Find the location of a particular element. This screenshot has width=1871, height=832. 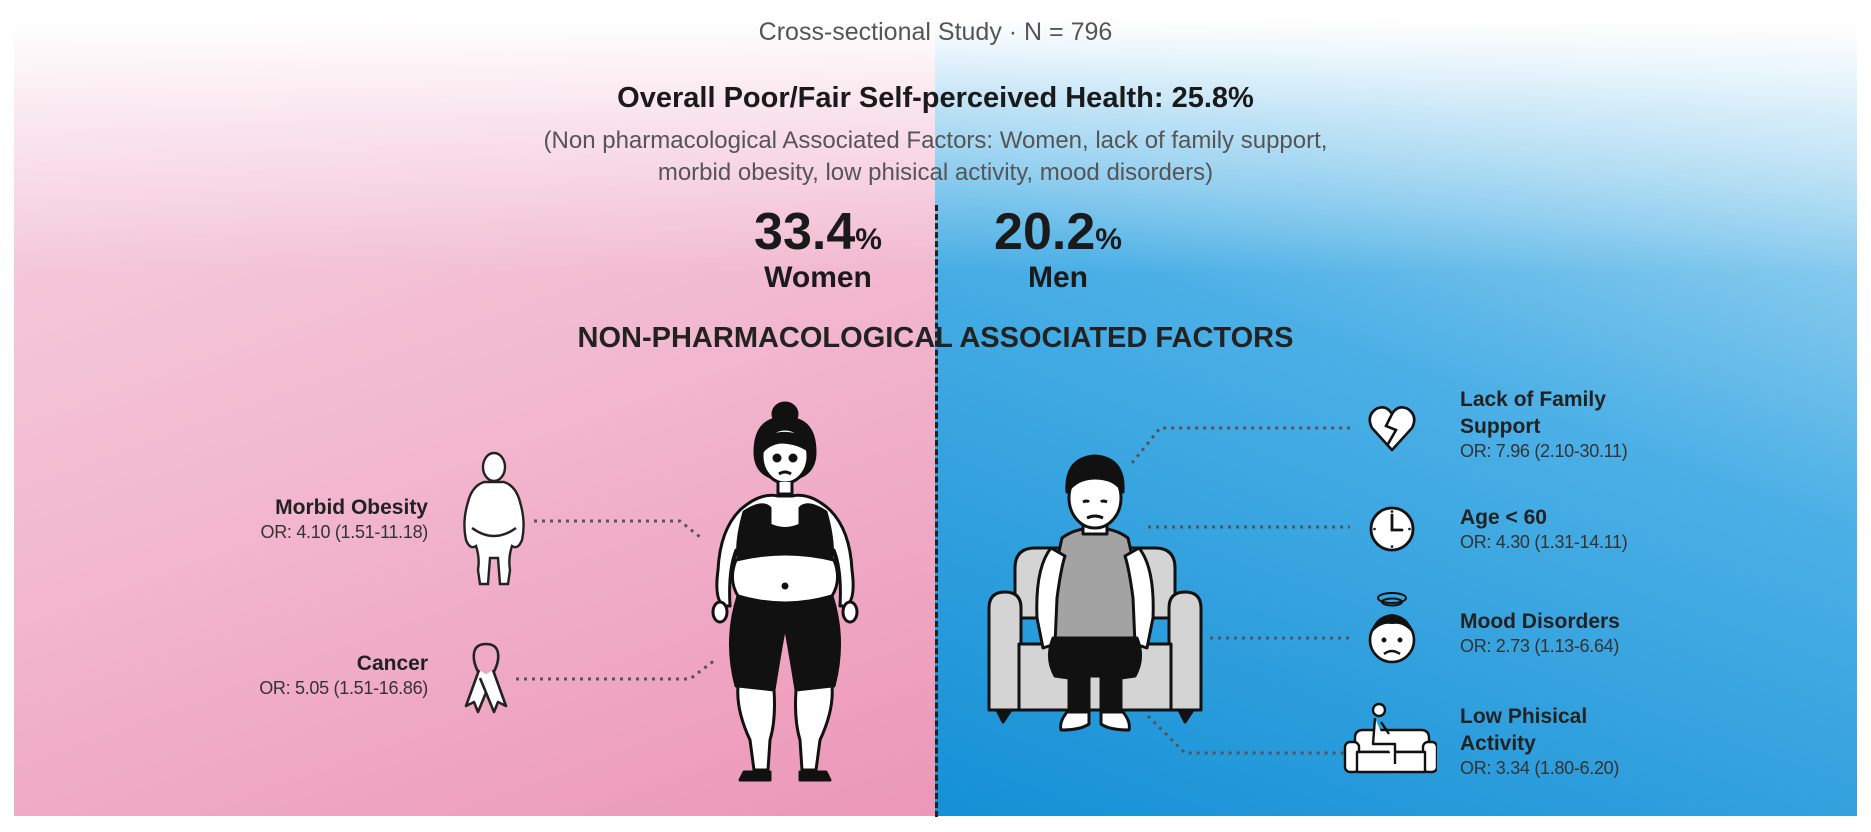

factor-name: Cancer is located at coordinates (392, 663).